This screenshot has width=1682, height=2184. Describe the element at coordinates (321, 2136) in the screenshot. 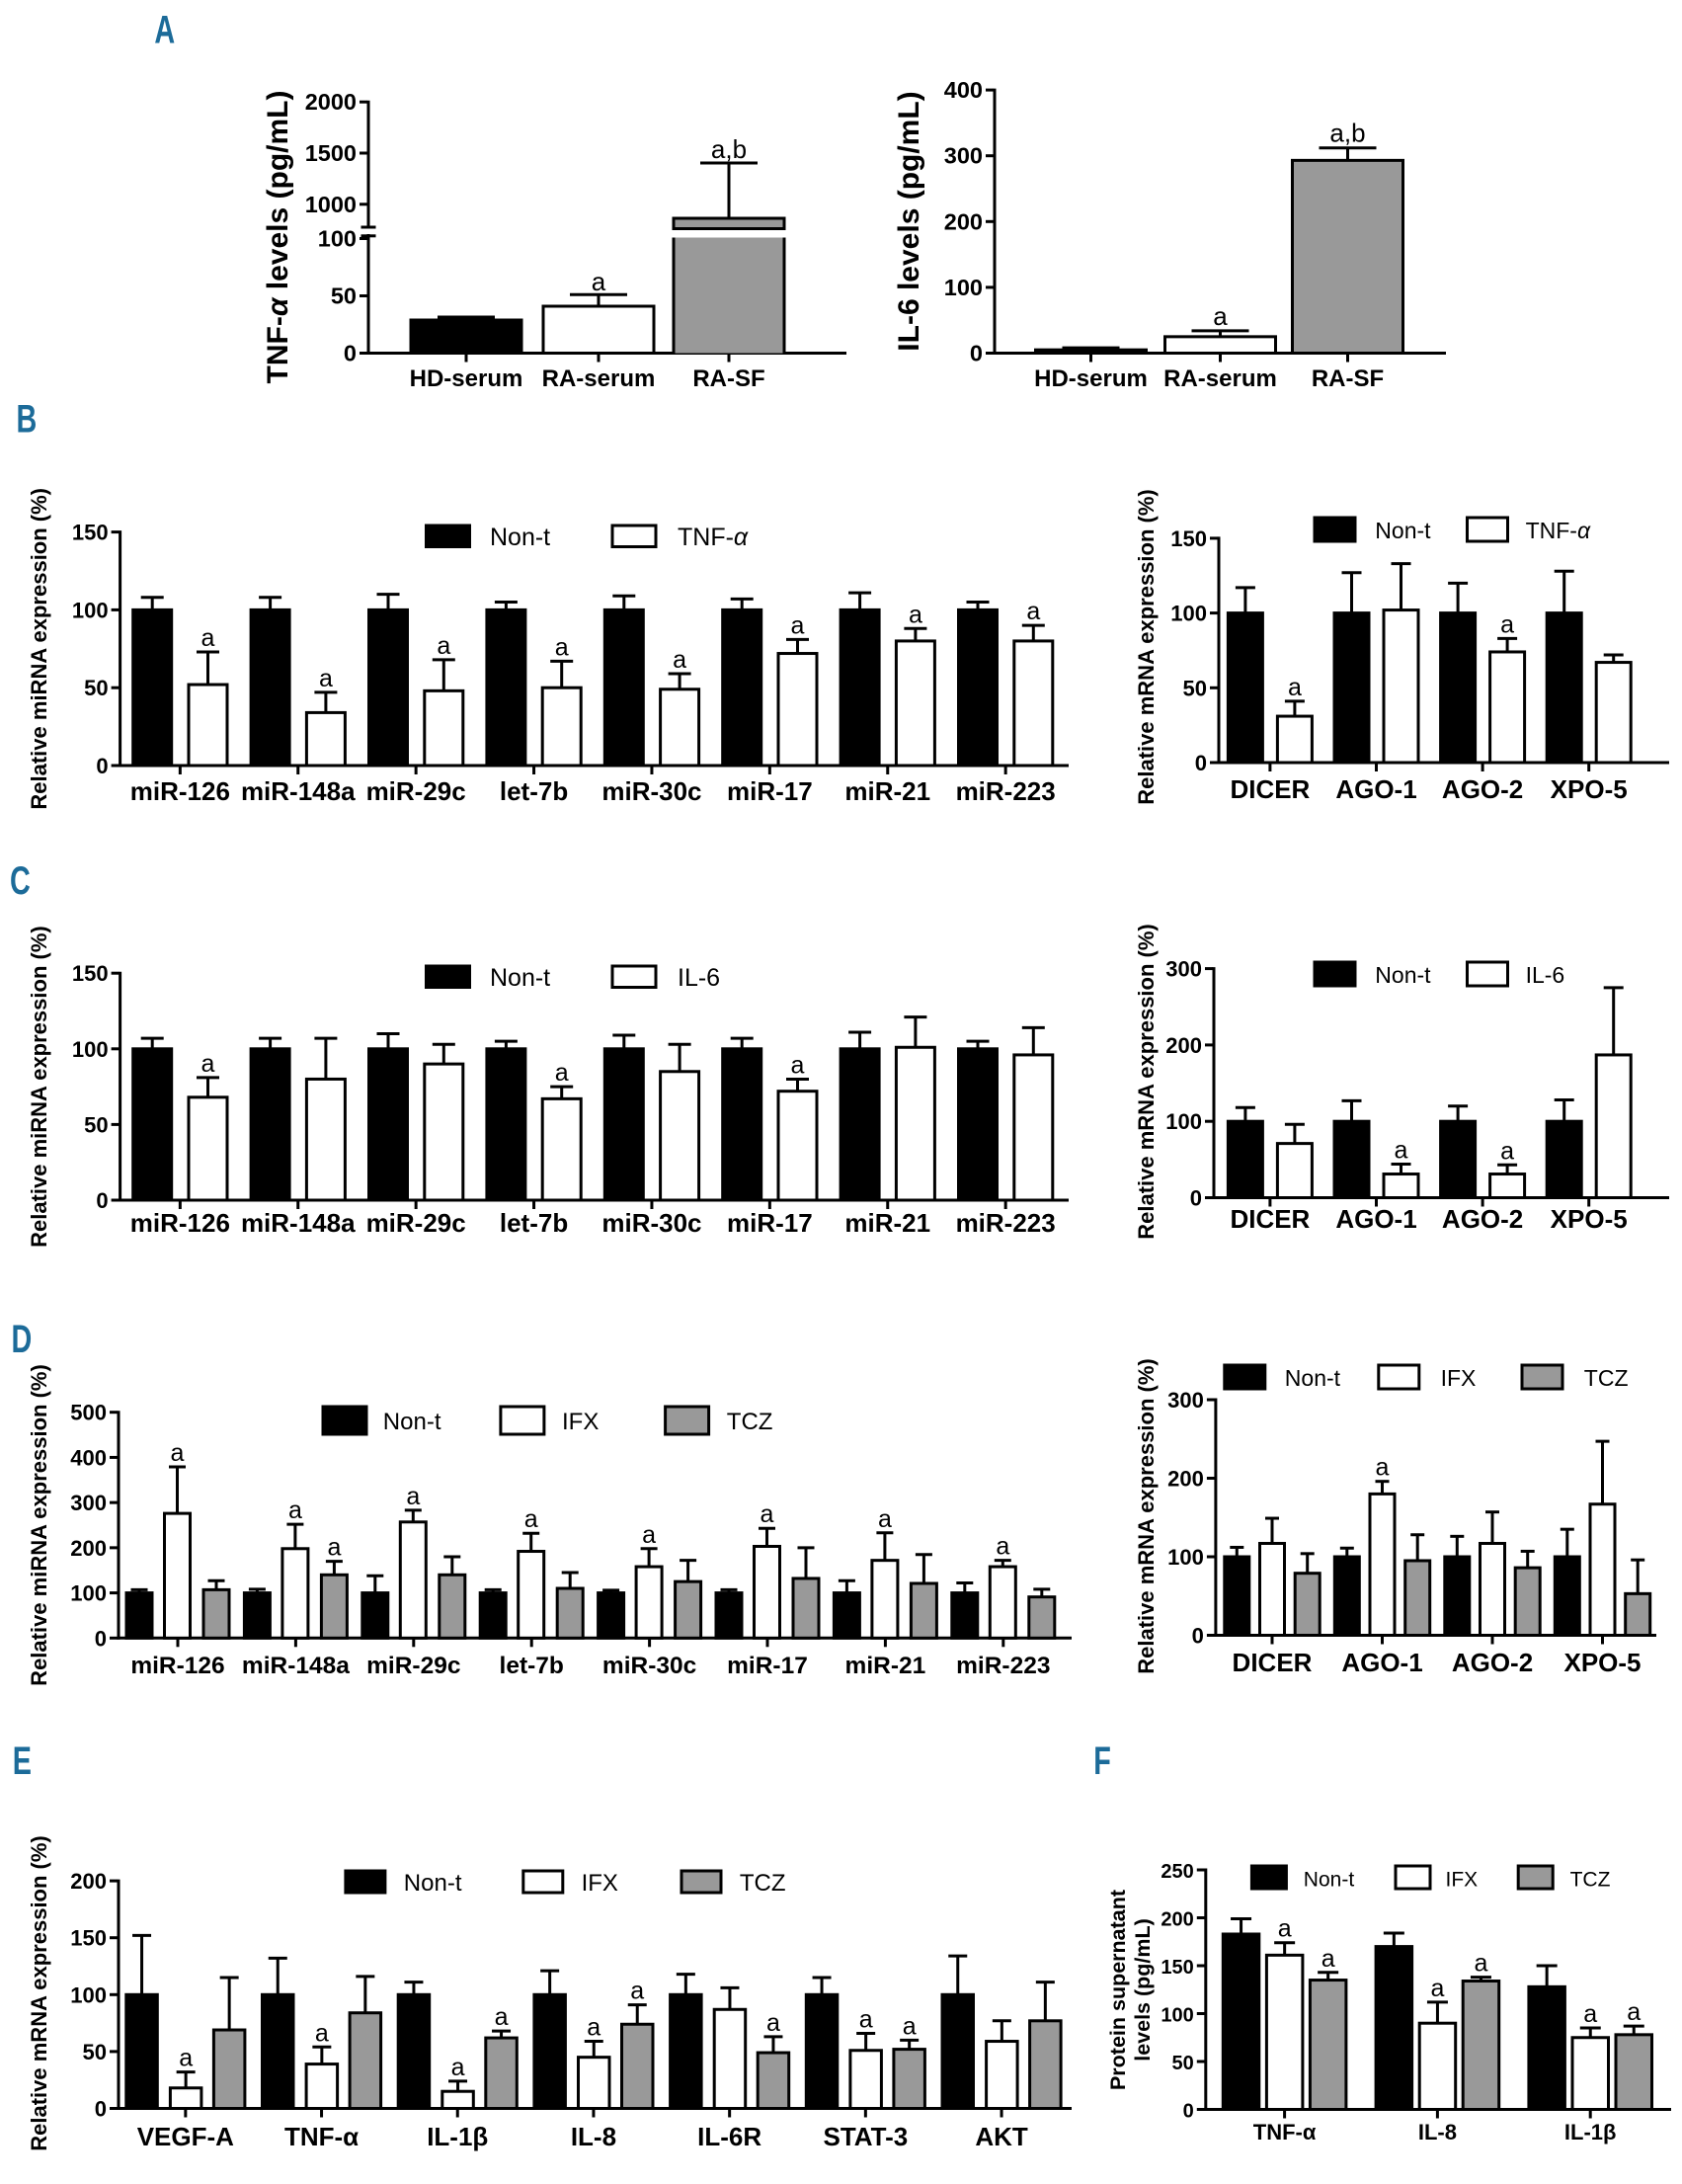

I see `svg-text: TNF-α` at that location.